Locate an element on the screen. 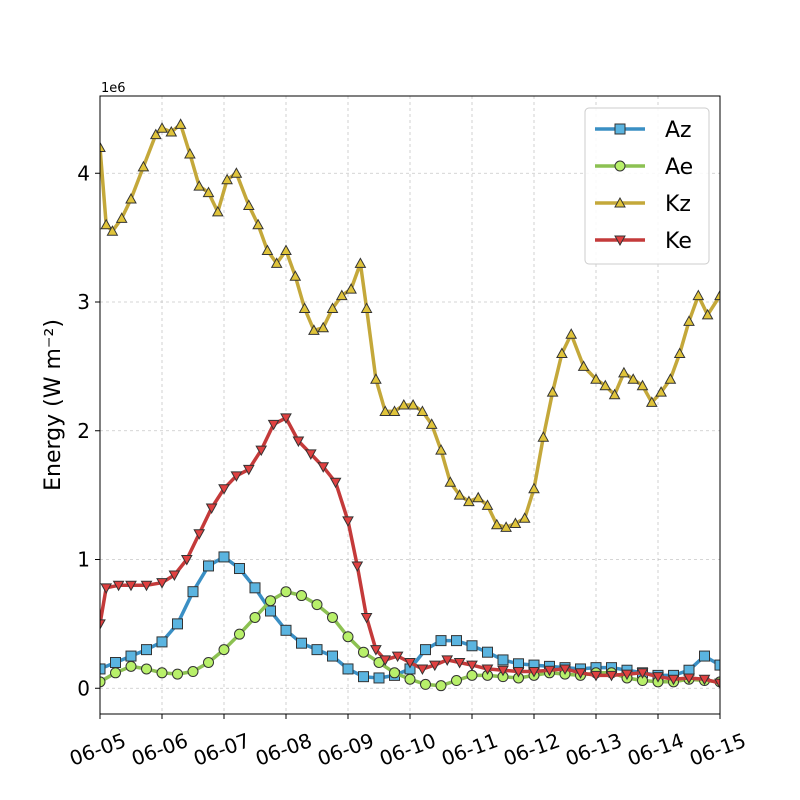 The height and width of the screenshot is (800, 800). x-tick-label: 06-09 is located at coordinates (345, 749).